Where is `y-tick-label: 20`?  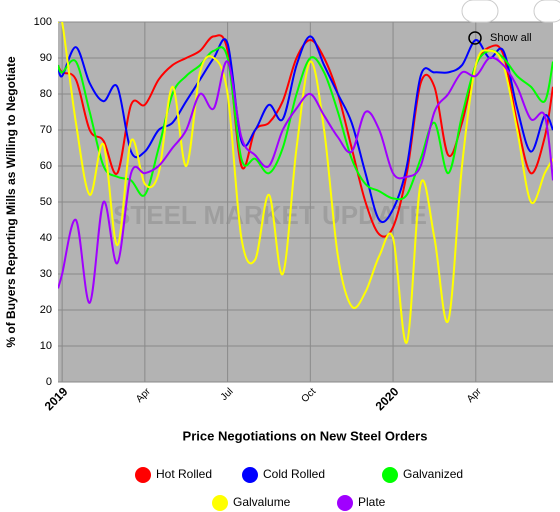 y-tick-label: 20 is located at coordinates (46, 310).